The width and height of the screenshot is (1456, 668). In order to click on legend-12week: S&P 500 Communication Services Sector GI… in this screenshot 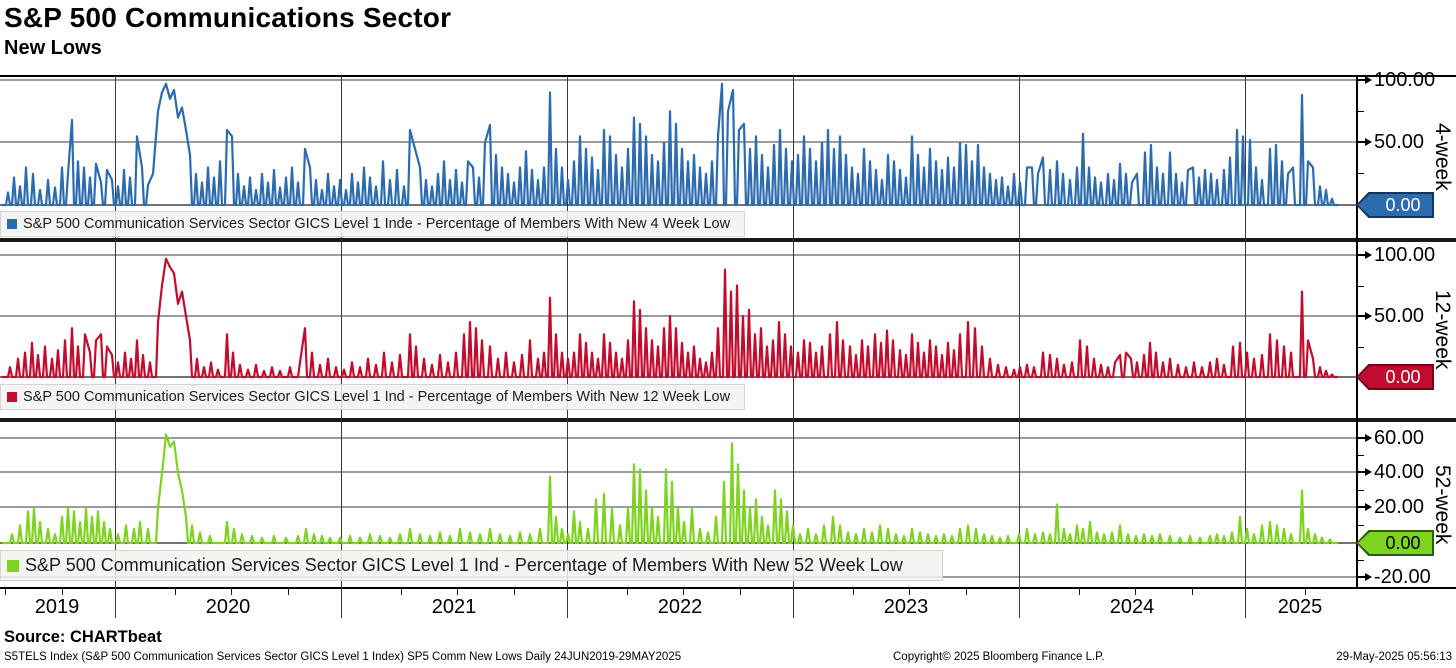, I will do `click(372, 397)`.